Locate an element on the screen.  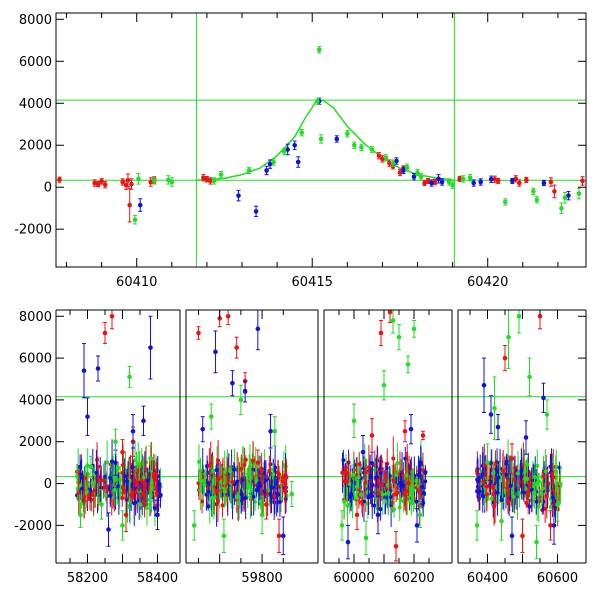
axis-break-bottom is located at coordinates (321, 563).